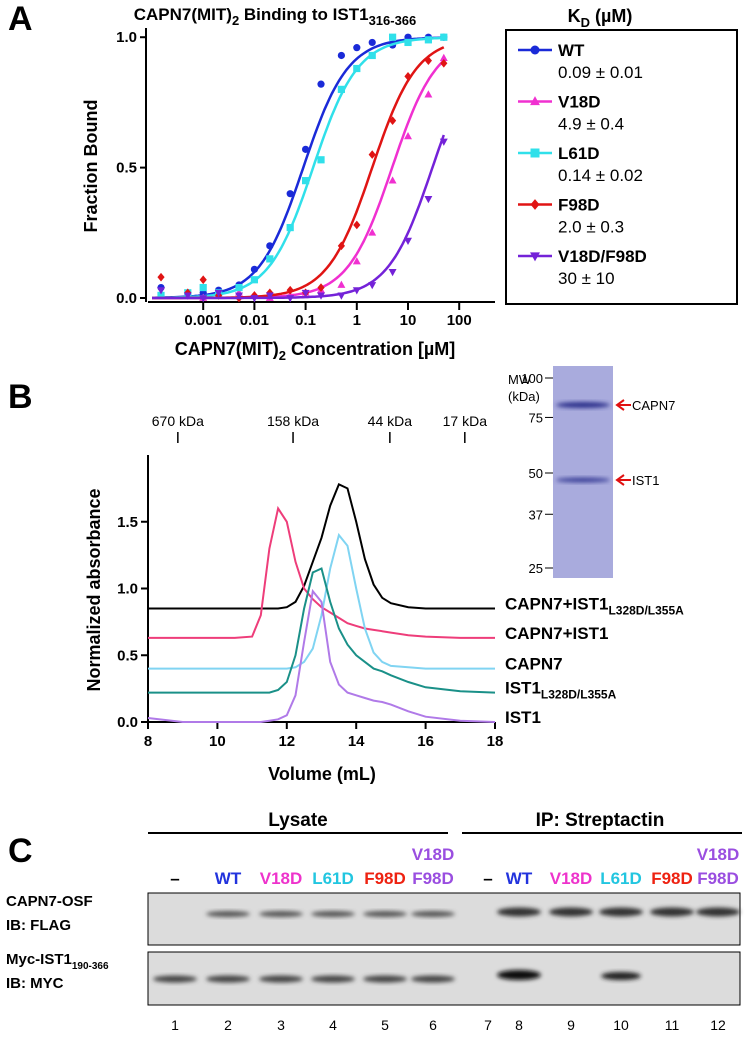 This screenshot has width=747, height=1043. I want to click on x-tick-label: 1, so click(357, 320).